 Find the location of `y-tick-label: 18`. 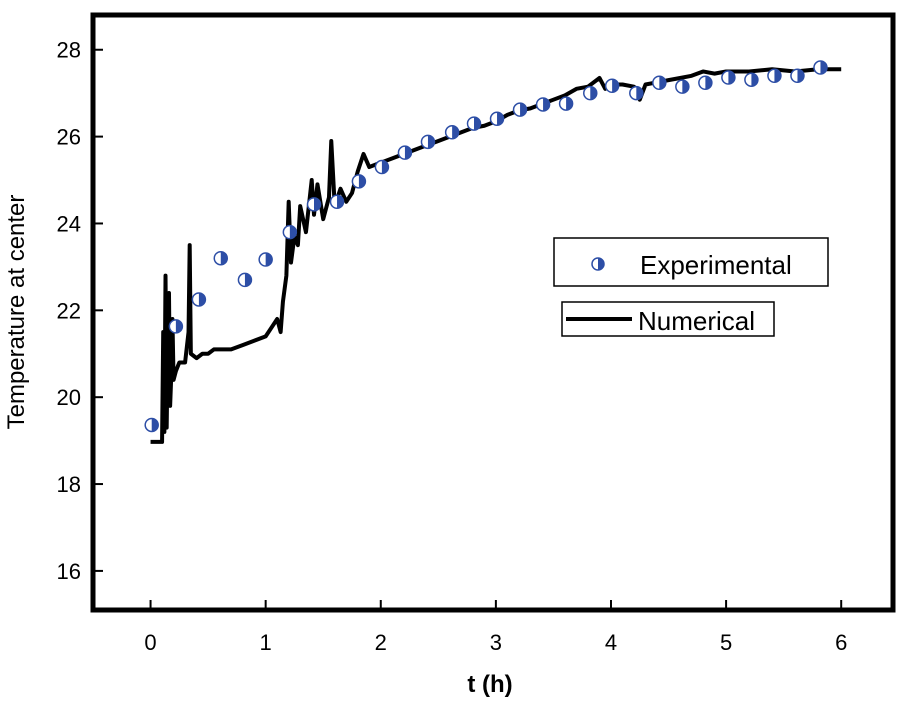

y-tick-label: 18 is located at coordinates (69, 484).